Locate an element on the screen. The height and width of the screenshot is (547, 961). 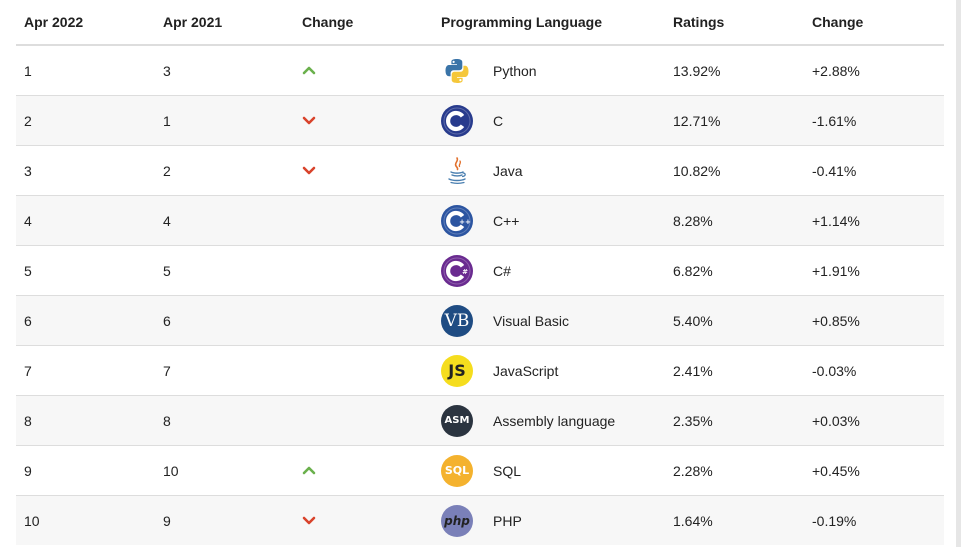
rating-change-value: -0.03% is located at coordinates (874, 370).